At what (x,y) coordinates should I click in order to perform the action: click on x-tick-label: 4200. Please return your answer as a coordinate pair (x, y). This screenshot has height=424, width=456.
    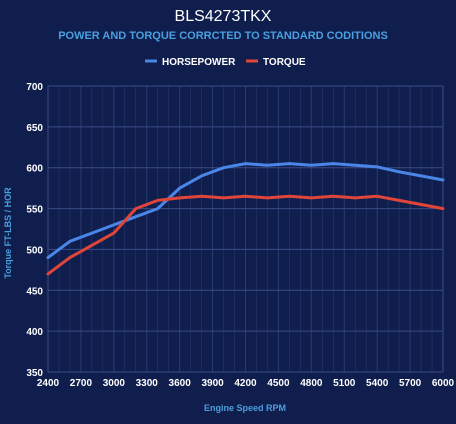
    Looking at the image, I should click on (245, 383).